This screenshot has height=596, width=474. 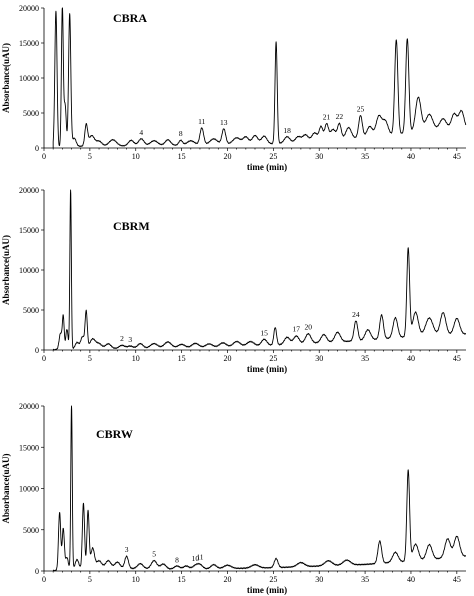 What do you see at coordinates (361, 109) in the screenshot?
I see `peak-label: 25` at bounding box center [361, 109].